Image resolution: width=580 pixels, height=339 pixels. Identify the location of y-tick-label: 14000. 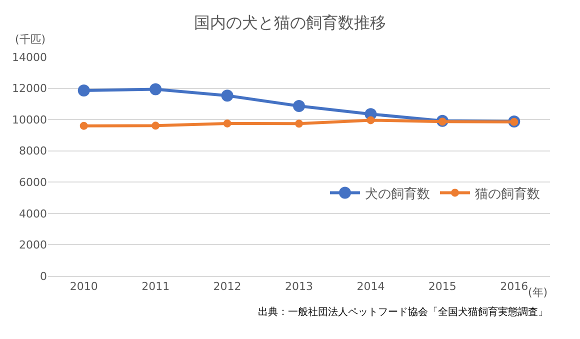
(29, 57).